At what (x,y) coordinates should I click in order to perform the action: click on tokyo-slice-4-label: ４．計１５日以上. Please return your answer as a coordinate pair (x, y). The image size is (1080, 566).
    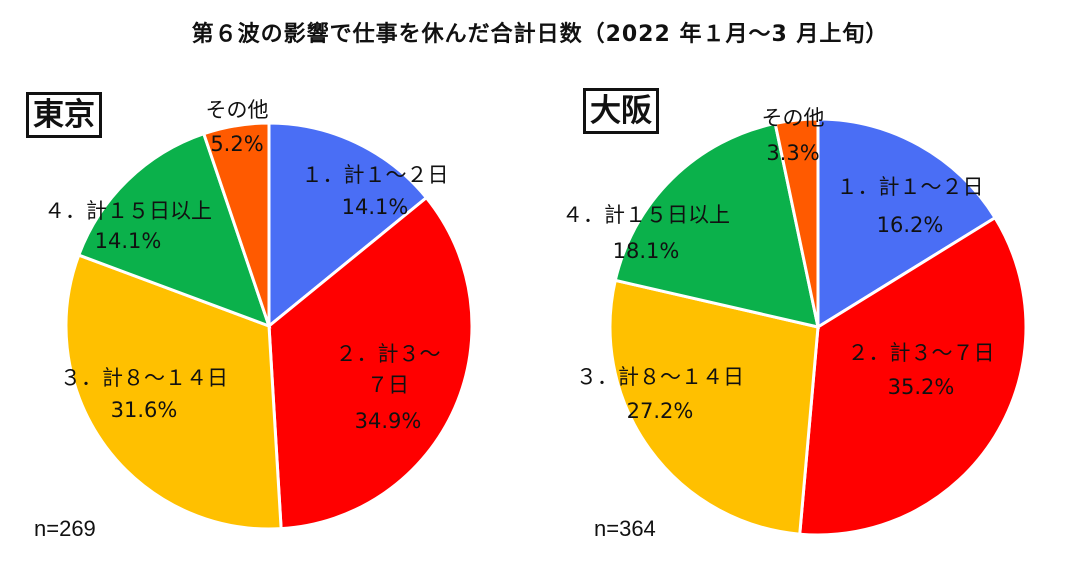
    Looking at the image, I should click on (128, 211).